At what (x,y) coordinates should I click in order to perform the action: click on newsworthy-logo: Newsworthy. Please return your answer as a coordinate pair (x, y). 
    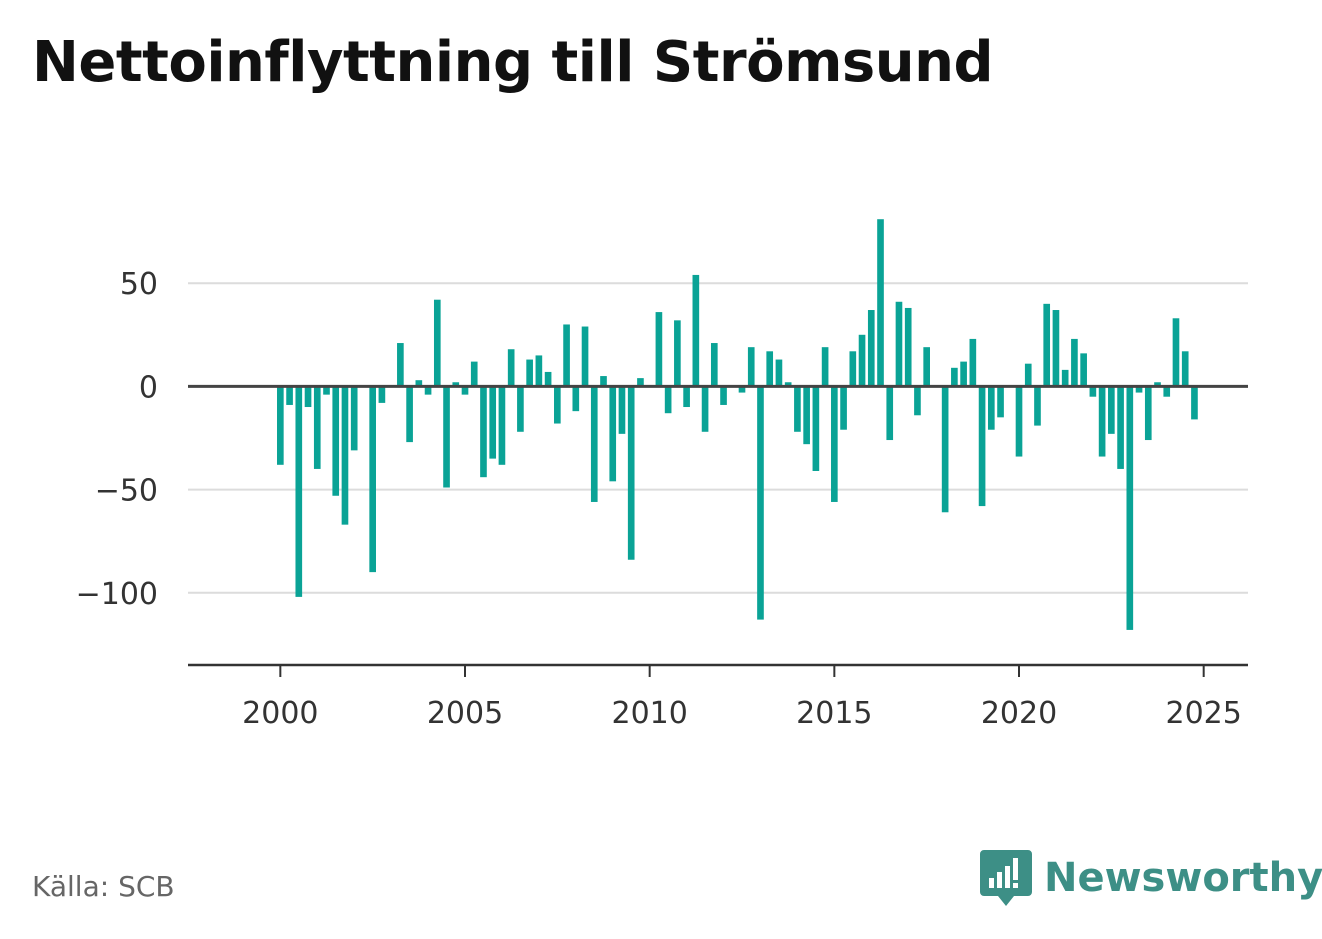
    Looking at the image, I should click on (1151, 878).